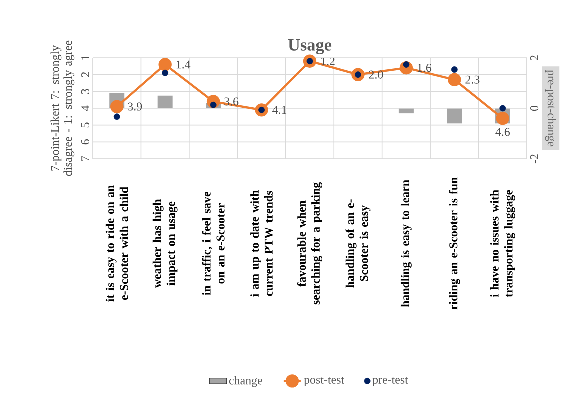  I want to click on y-tick-label: 4, so click(86, 109).